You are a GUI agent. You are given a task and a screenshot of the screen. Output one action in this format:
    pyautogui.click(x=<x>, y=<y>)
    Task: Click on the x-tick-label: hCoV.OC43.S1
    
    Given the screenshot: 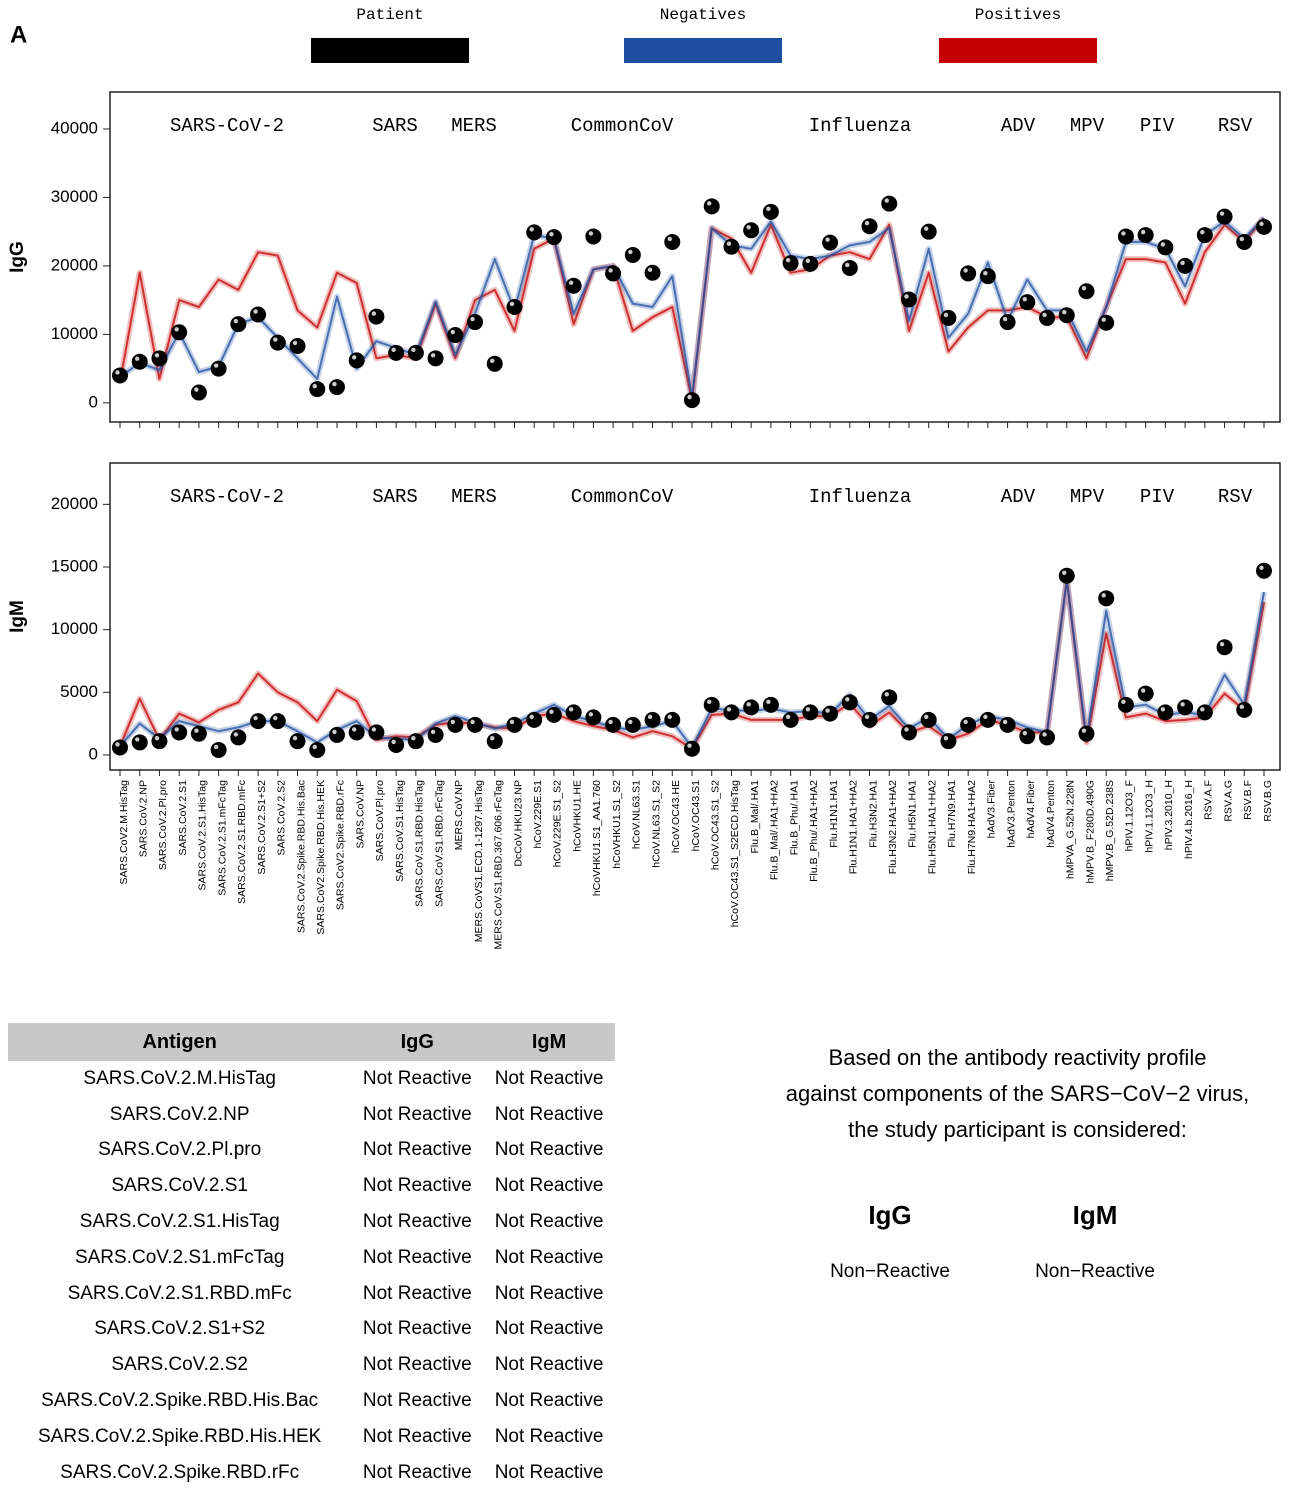 What is the action you would take?
    pyautogui.click(x=696, y=816)
    